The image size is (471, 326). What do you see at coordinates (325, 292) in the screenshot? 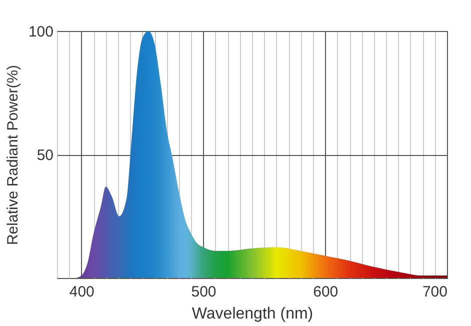
I see `x-tick-label: 600` at bounding box center [325, 292].